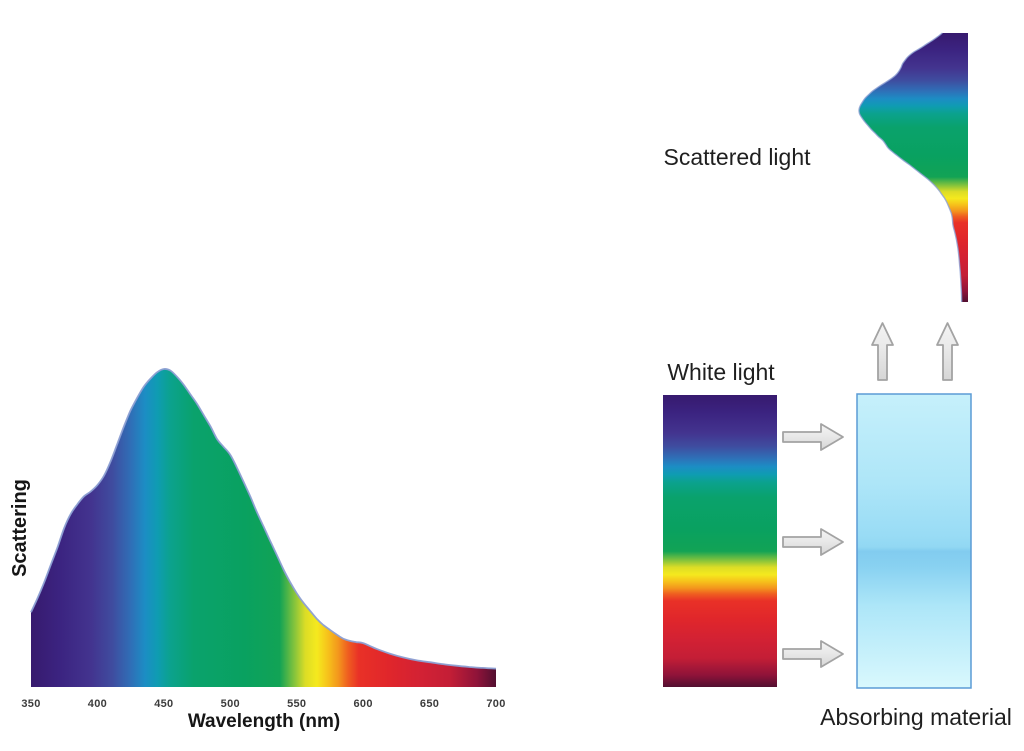  What do you see at coordinates (363, 704) in the screenshot?
I see `x-tick-label: 600` at bounding box center [363, 704].